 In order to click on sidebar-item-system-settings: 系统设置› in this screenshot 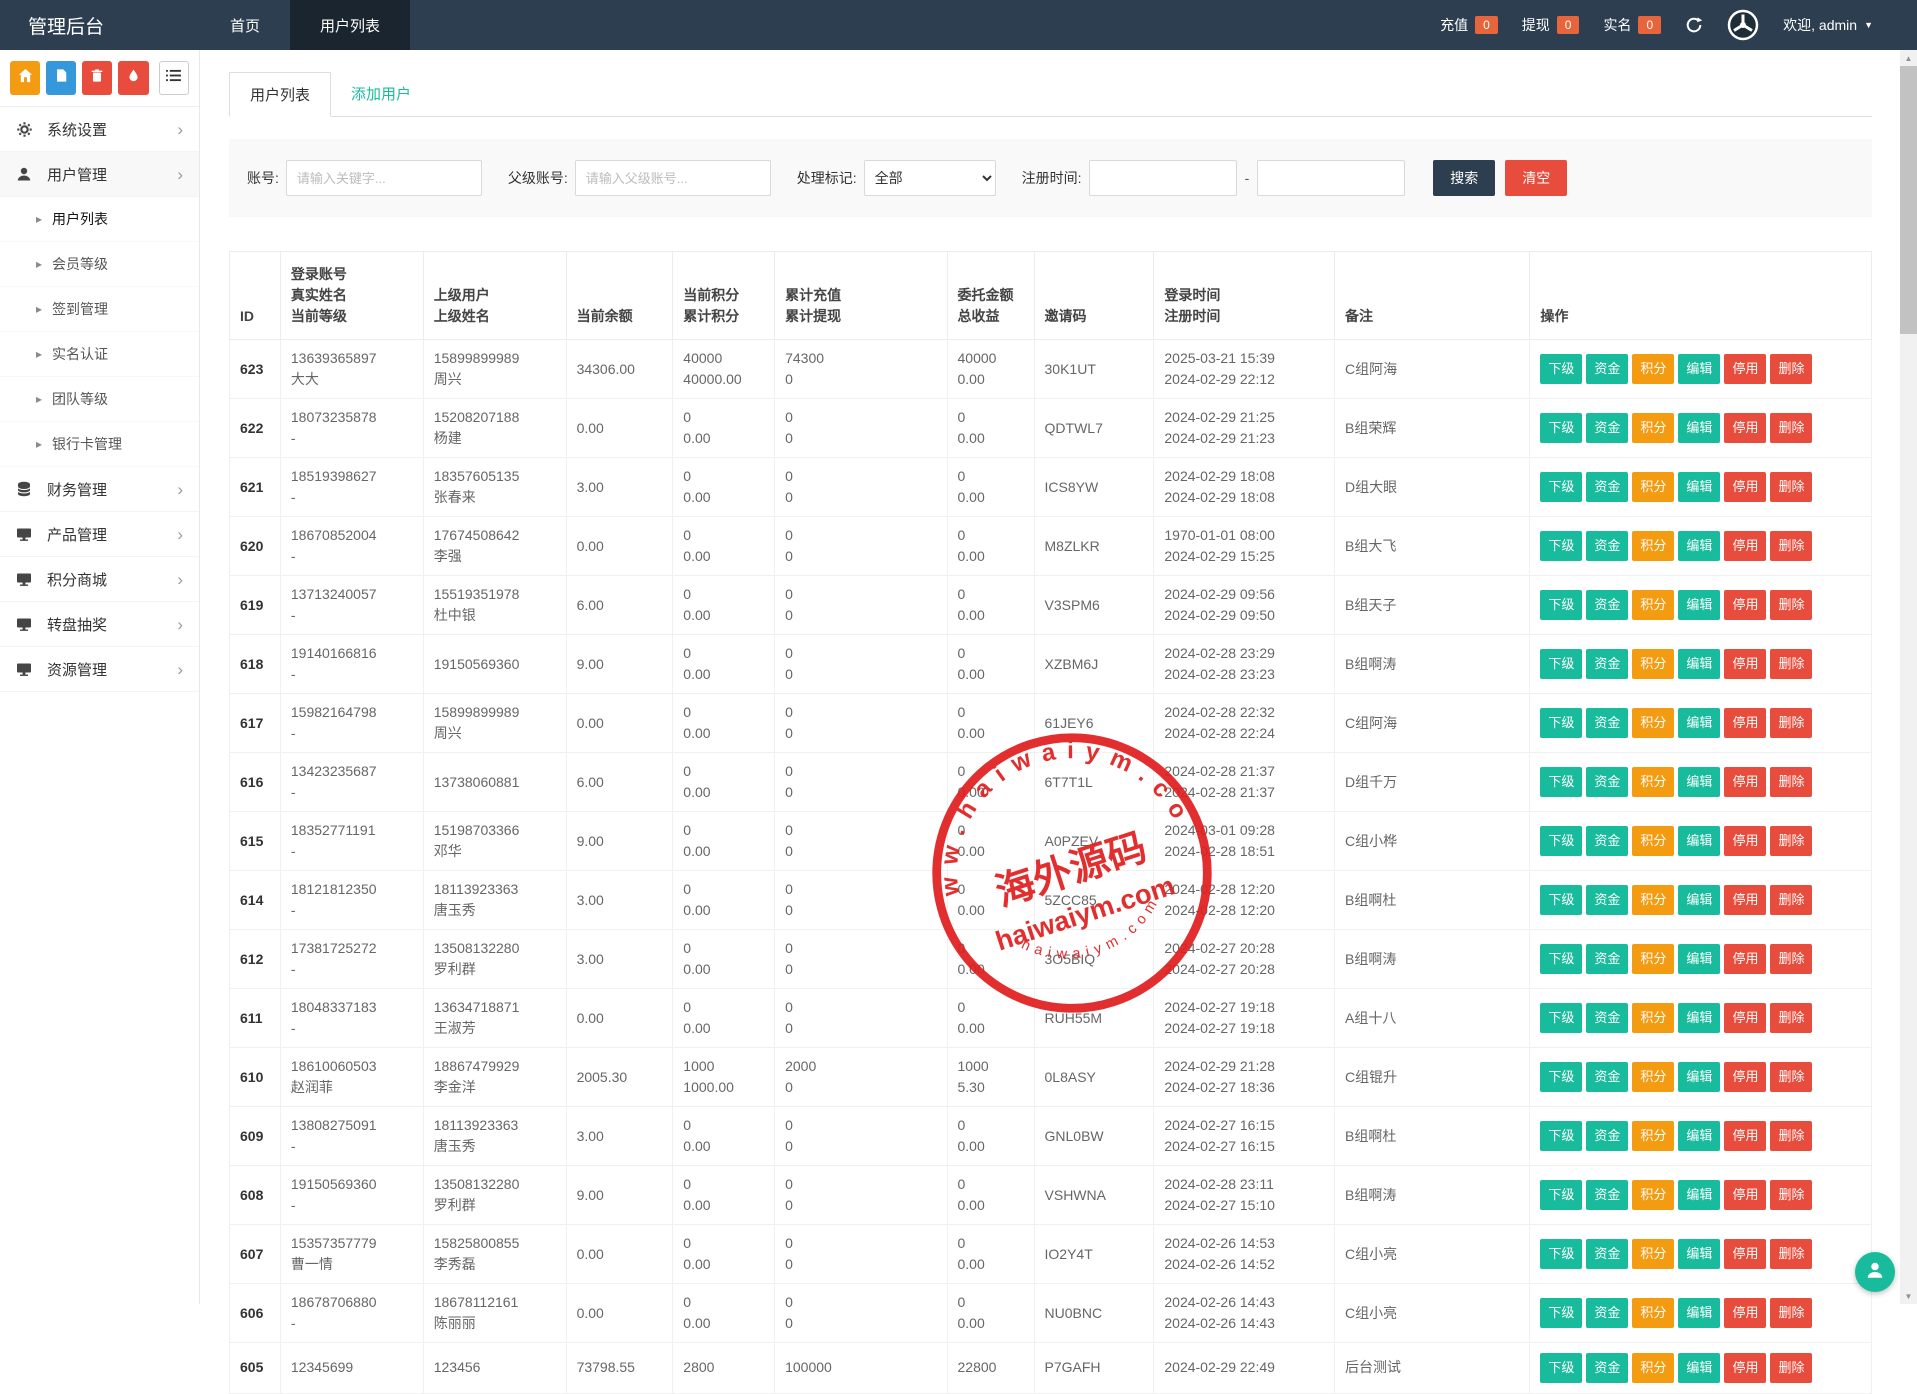, I will do `click(99, 129)`.